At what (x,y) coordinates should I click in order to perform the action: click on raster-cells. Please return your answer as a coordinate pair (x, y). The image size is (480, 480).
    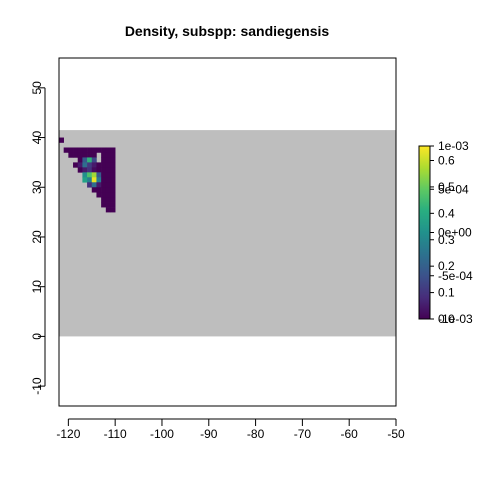
    Looking at the image, I should click on (87, 175).